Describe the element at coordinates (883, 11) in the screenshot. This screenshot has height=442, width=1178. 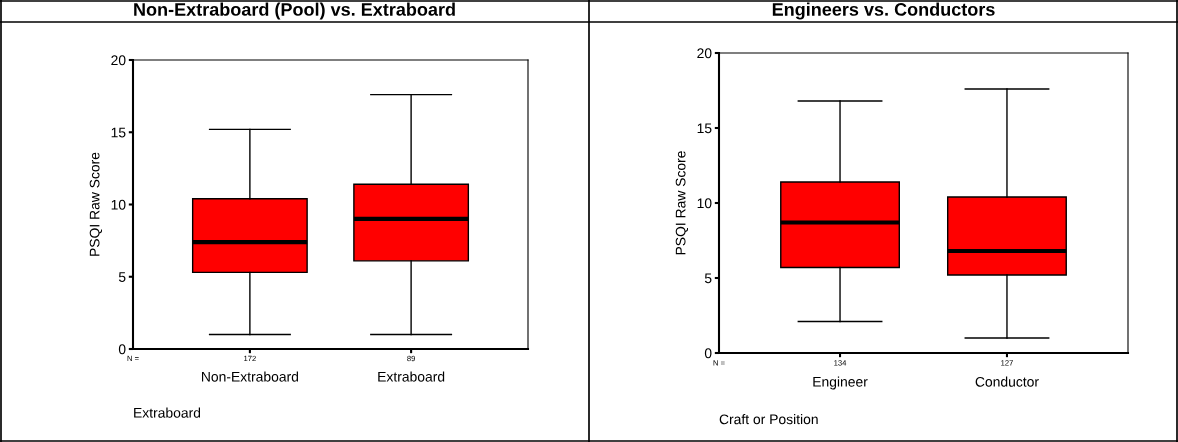
I see `chart-title: Engineers vs. Conductors` at that location.